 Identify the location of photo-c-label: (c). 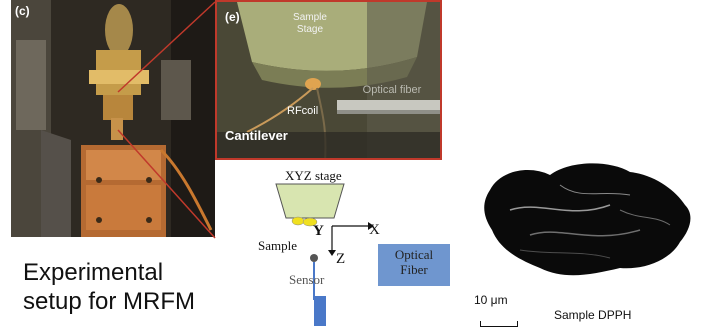
(22, 11).